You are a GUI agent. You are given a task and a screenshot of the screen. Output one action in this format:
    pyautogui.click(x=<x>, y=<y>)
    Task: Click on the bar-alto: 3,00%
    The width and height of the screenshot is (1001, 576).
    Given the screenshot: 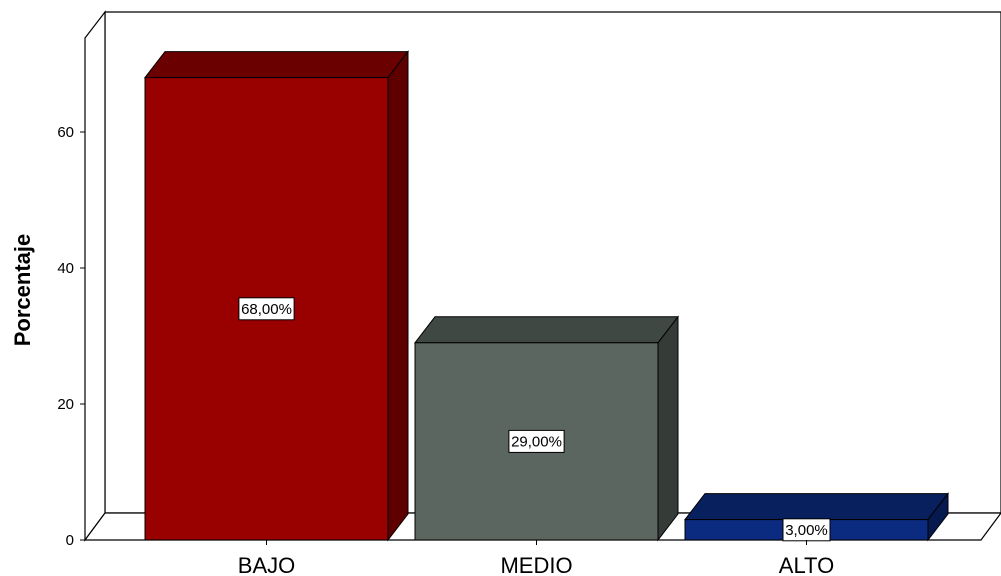 What is the action you would take?
    pyautogui.click(x=816, y=517)
    